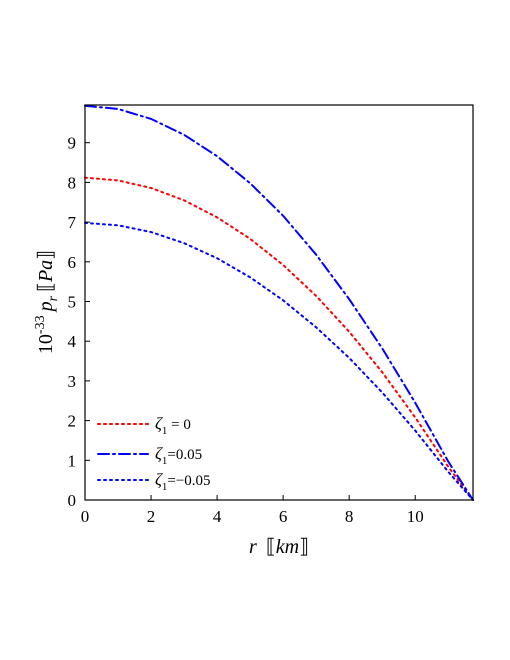 The image size is (510, 660). Describe the element at coordinates (85, 516) in the screenshot. I see `x-tick-label: 0` at that location.